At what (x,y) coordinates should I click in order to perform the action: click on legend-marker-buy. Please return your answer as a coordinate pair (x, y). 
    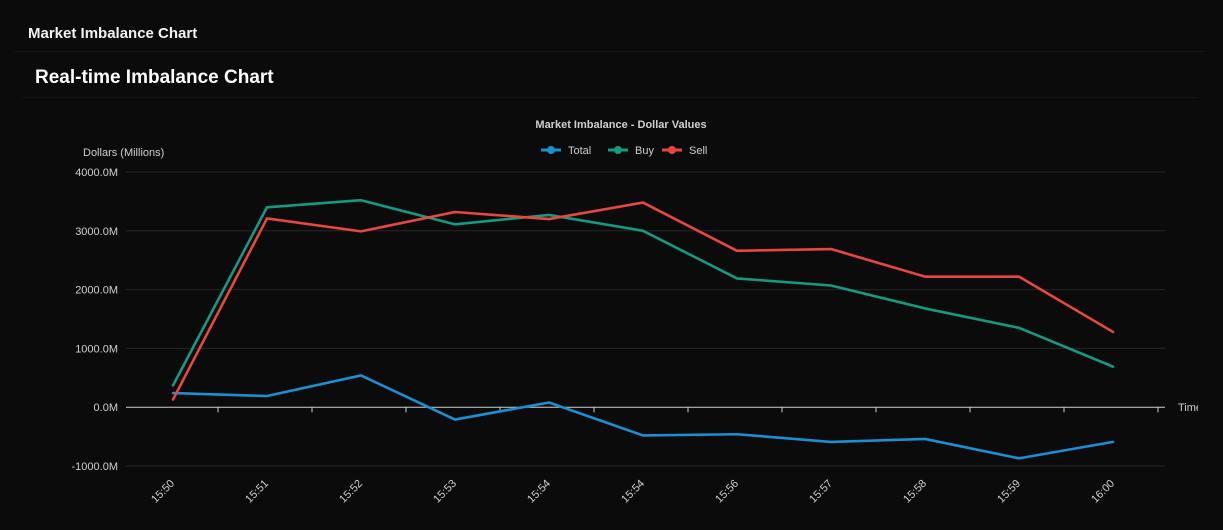
    Looking at the image, I should click on (618, 150).